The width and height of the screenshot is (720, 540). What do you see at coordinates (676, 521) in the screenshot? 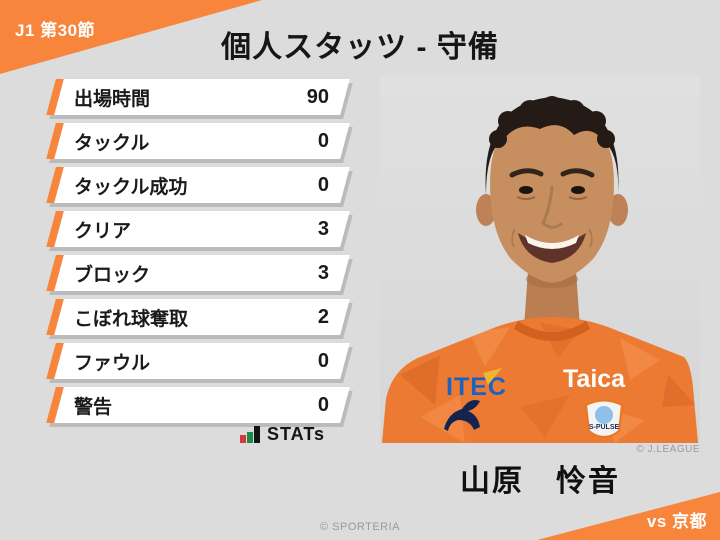
I see `opponent-badge: vs 京都` at bounding box center [676, 521].